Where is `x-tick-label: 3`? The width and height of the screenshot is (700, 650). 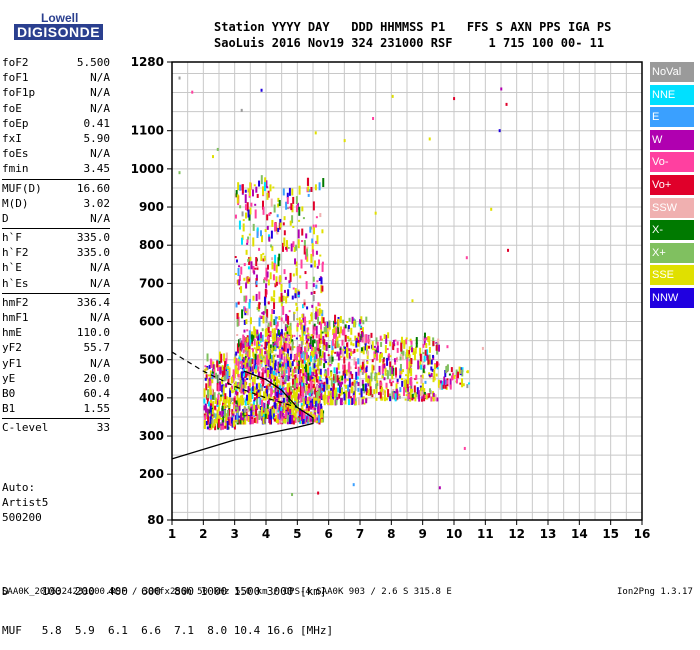 x-tick-label: 3 is located at coordinates (234, 534).